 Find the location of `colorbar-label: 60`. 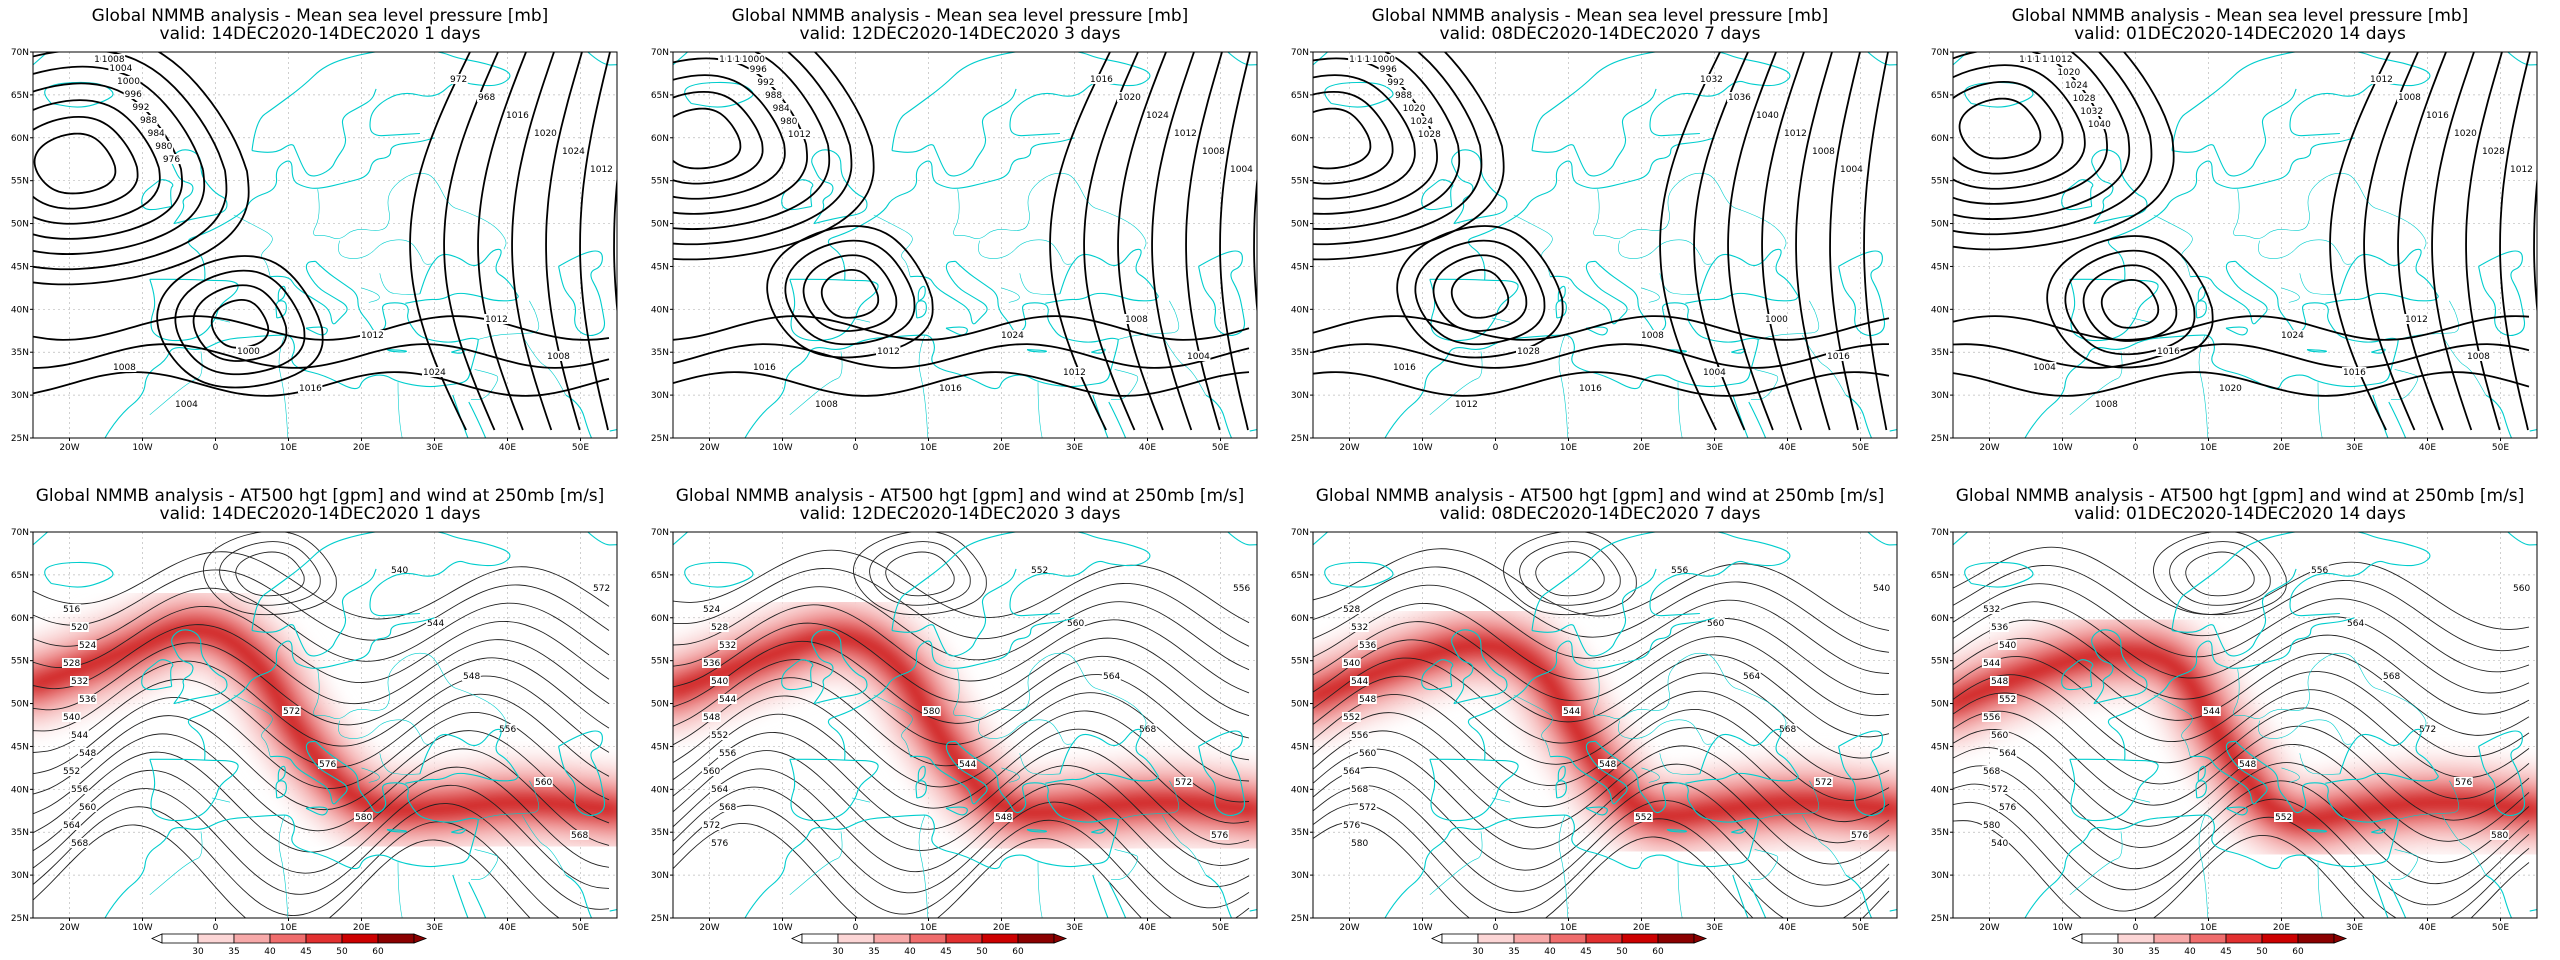

colorbar-label: 60 is located at coordinates (1018, 952).